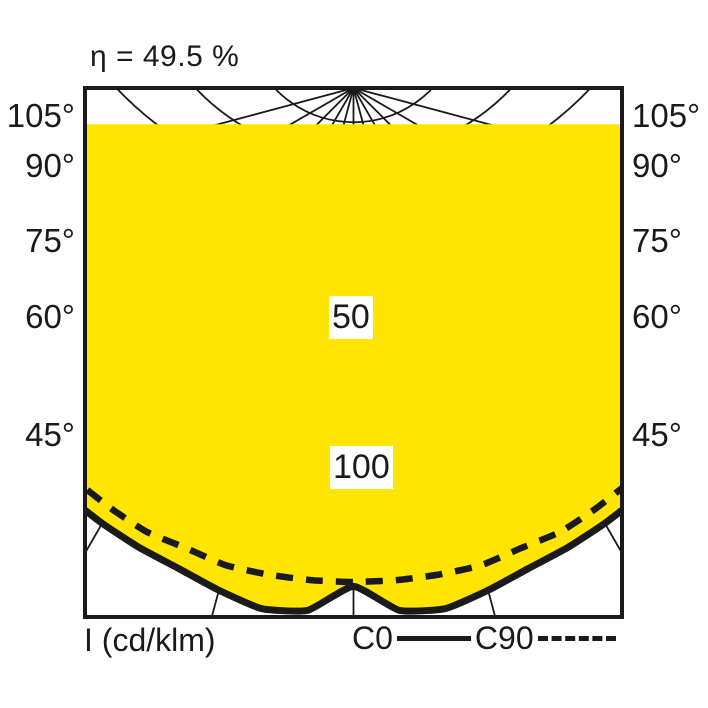 This screenshot has height=708, width=708. What do you see at coordinates (657, 240) in the screenshot?
I see `angle-label-right-75: 75°` at bounding box center [657, 240].